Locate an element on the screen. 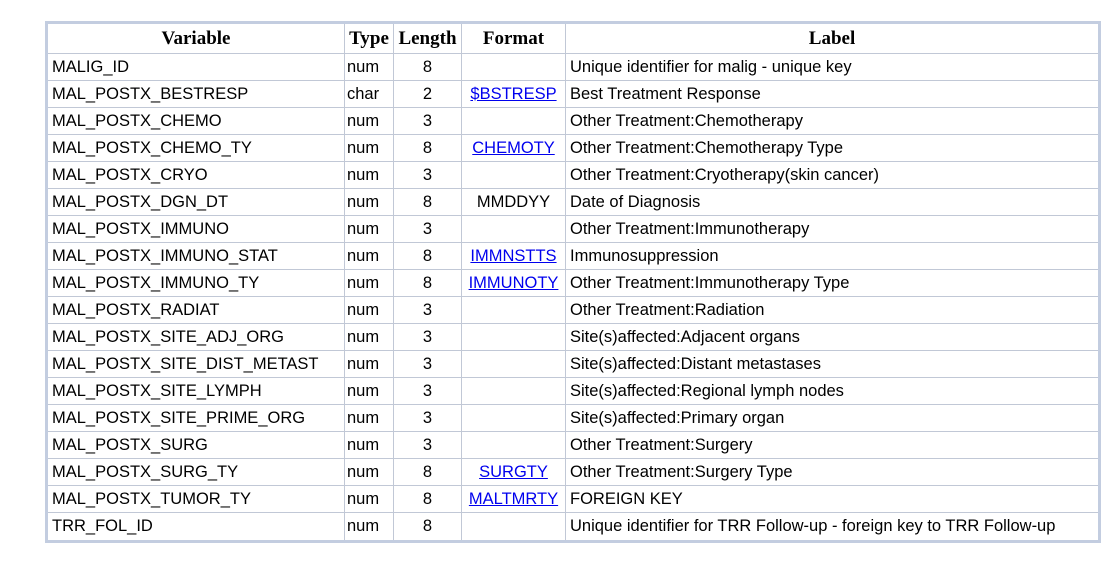 The height and width of the screenshot is (576, 1112). format-cell: $BSTRESP is located at coordinates (514, 94).